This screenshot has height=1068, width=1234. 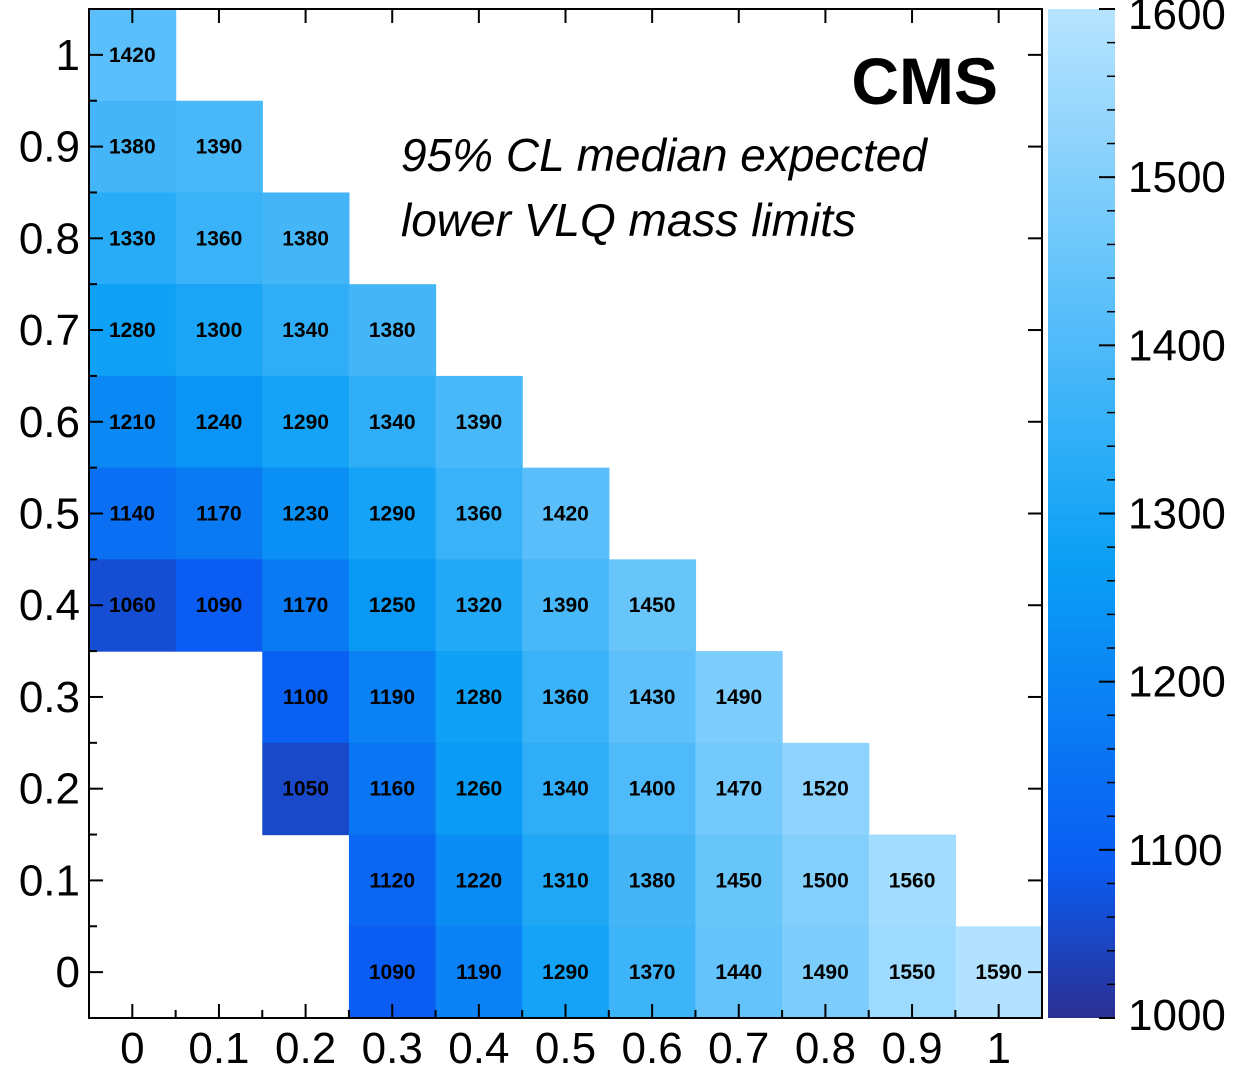 What do you see at coordinates (652, 697) in the screenshot?
I see `cell-value-label: 1430` at bounding box center [652, 697].